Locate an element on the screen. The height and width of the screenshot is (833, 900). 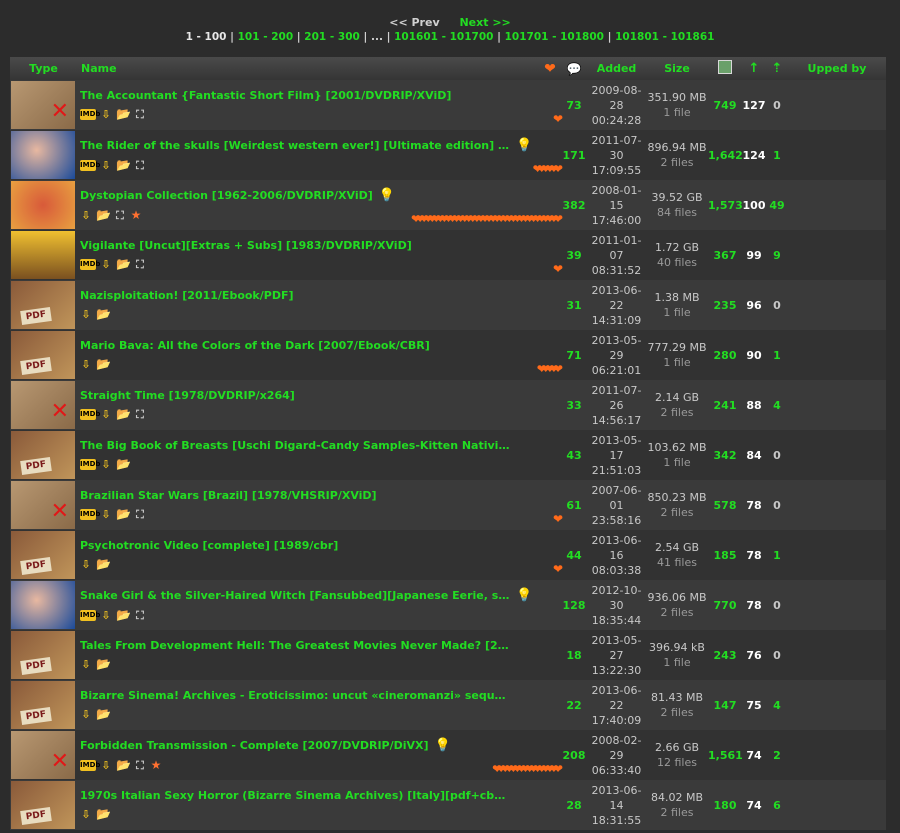
comments-count: 43 is located at coordinates (574, 455).